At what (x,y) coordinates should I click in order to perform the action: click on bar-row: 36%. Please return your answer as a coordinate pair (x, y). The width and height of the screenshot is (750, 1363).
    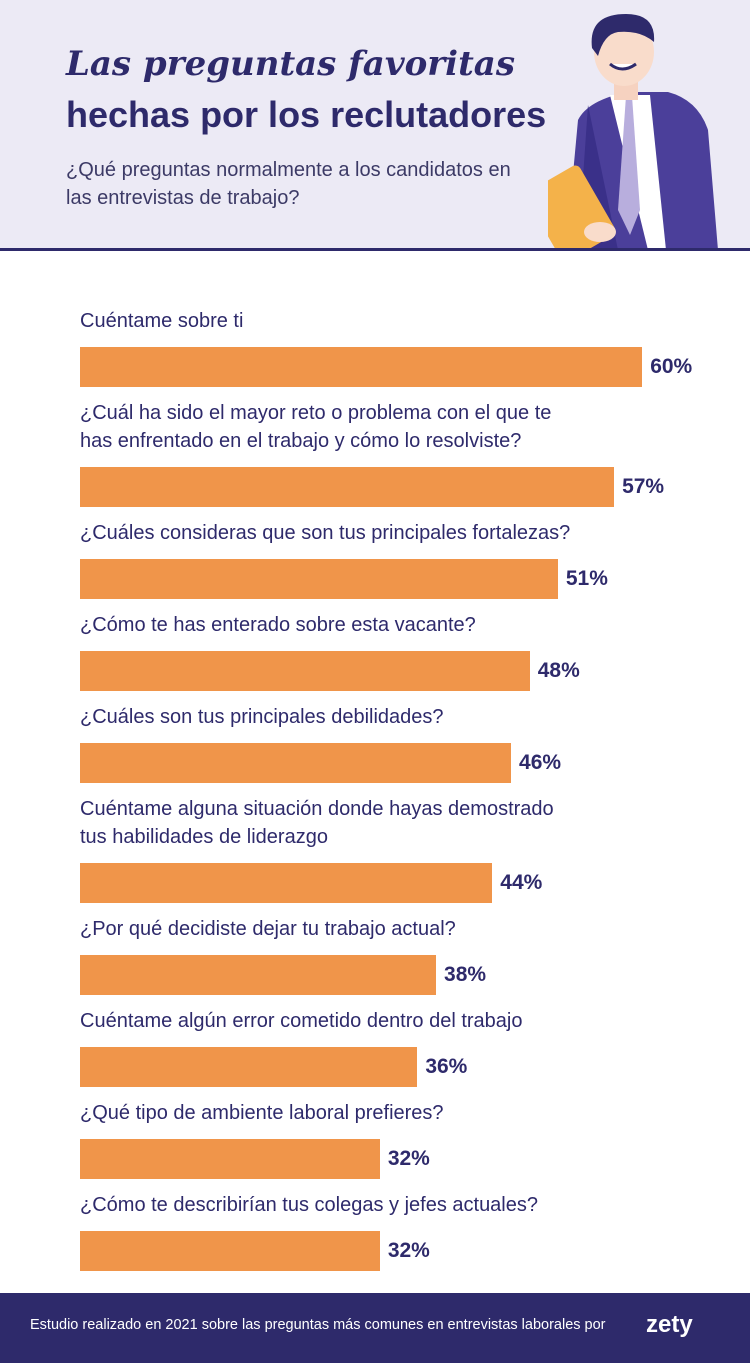
    Looking at the image, I should click on (405, 1067).